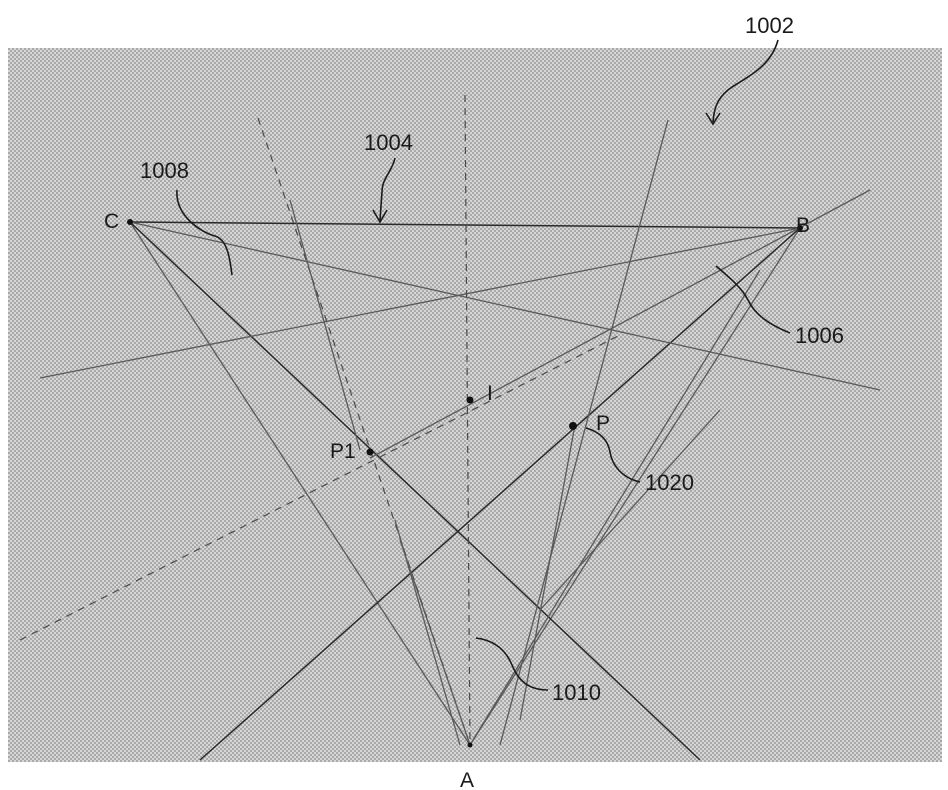 The image size is (948, 790). What do you see at coordinates (576, 692) in the screenshot?
I see `ref-1010: 1010` at bounding box center [576, 692].